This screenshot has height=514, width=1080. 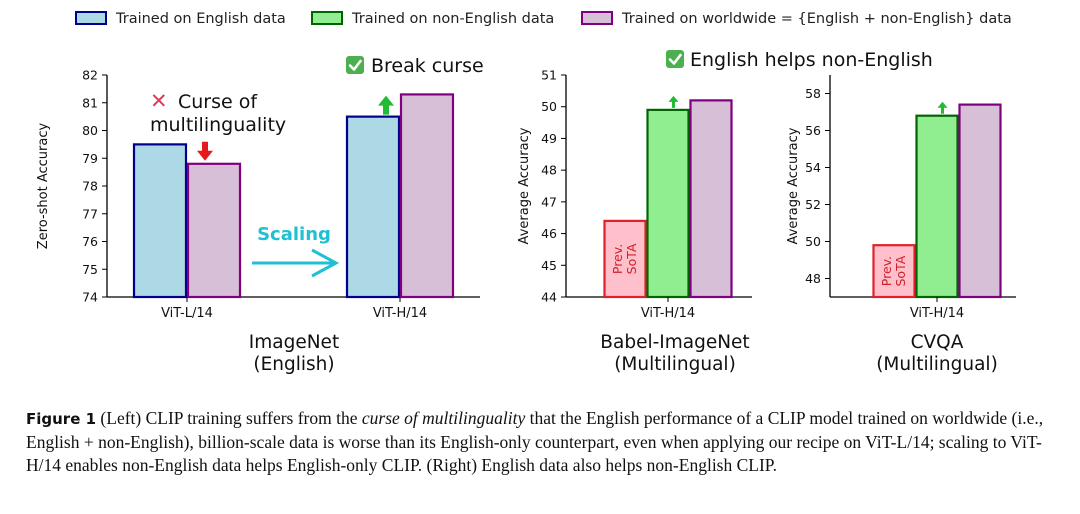 I want to click on down-arrow-icon, so click(x=205, y=151).